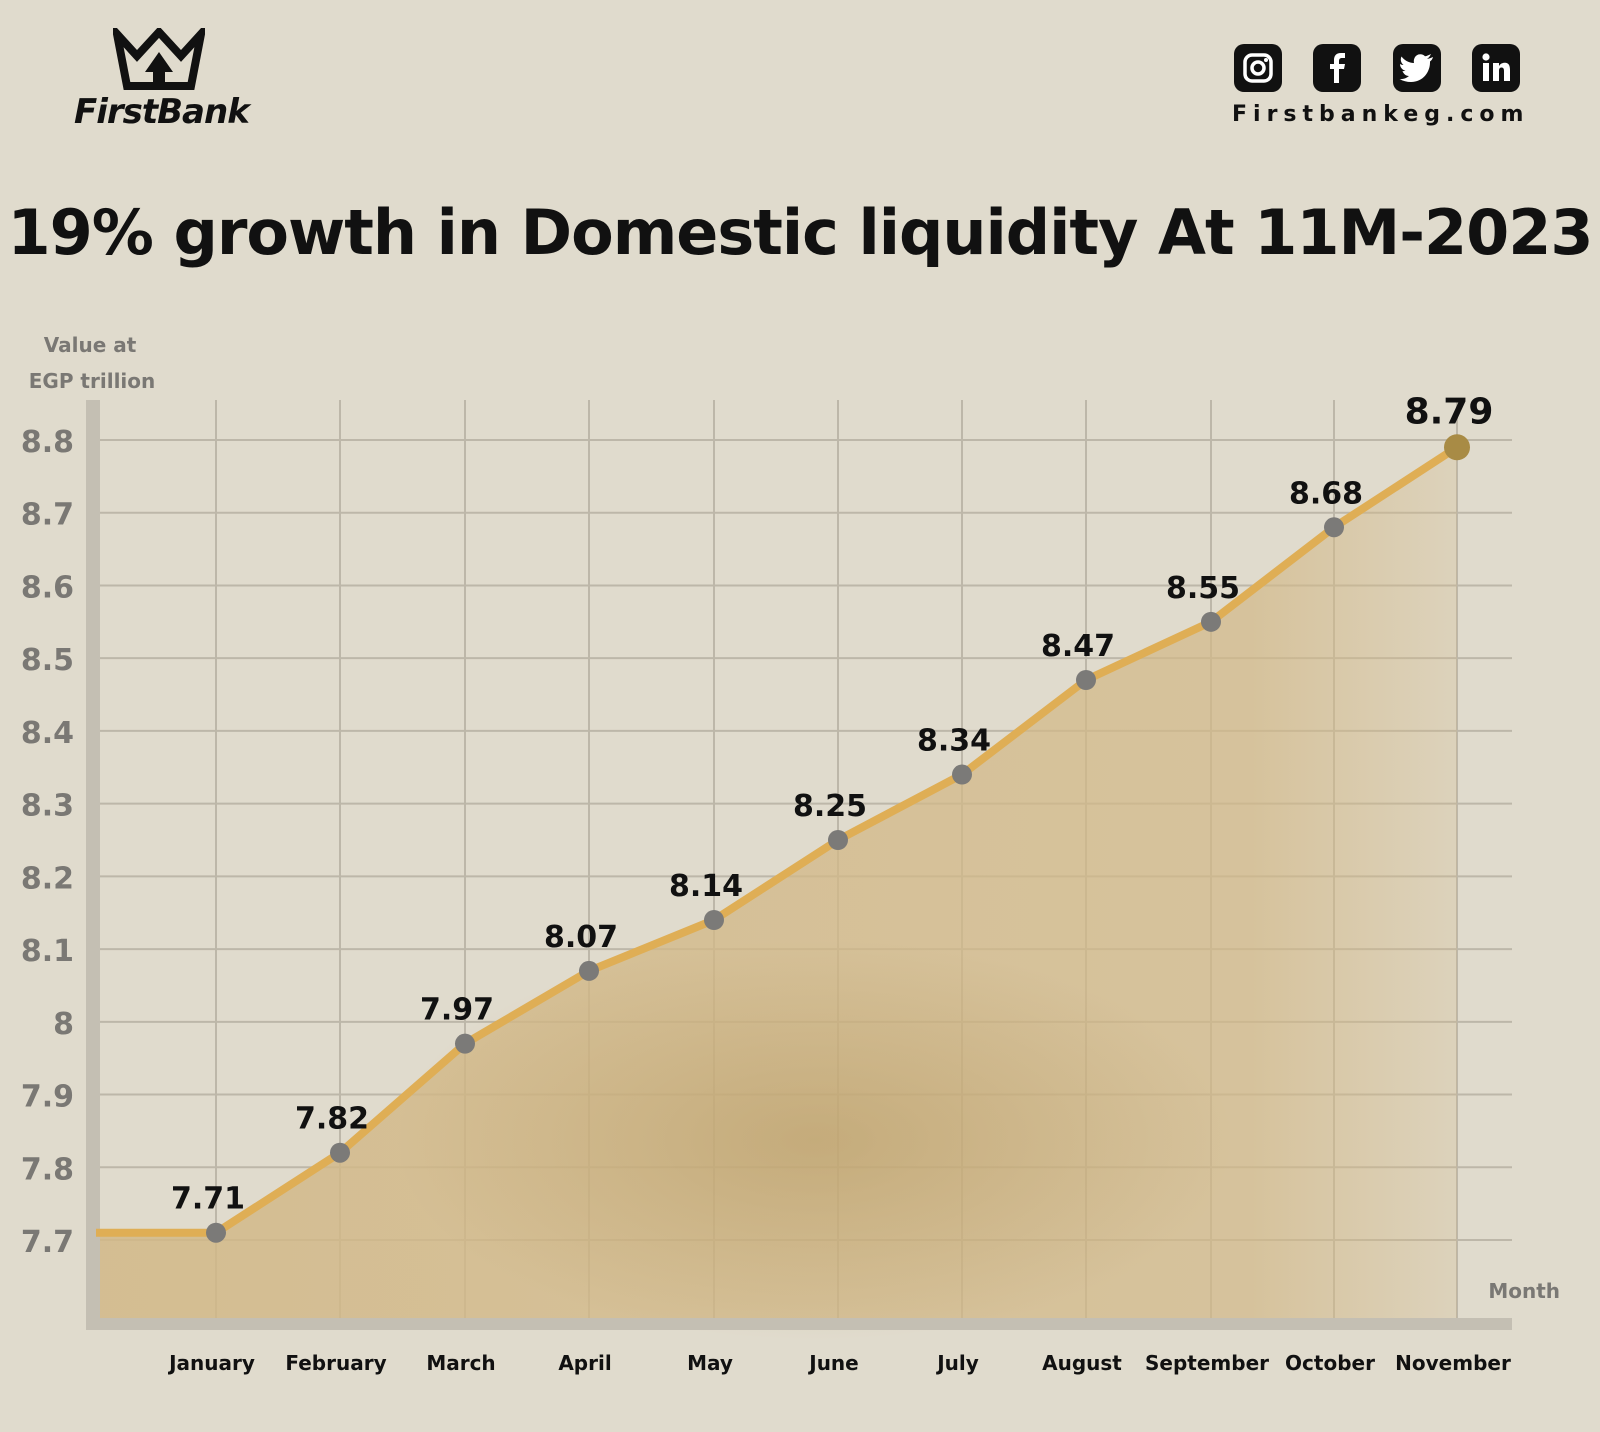 The image size is (1600, 1432). What do you see at coordinates (162, 112) in the screenshot?
I see `brand-name: FirstBank` at bounding box center [162, 112].